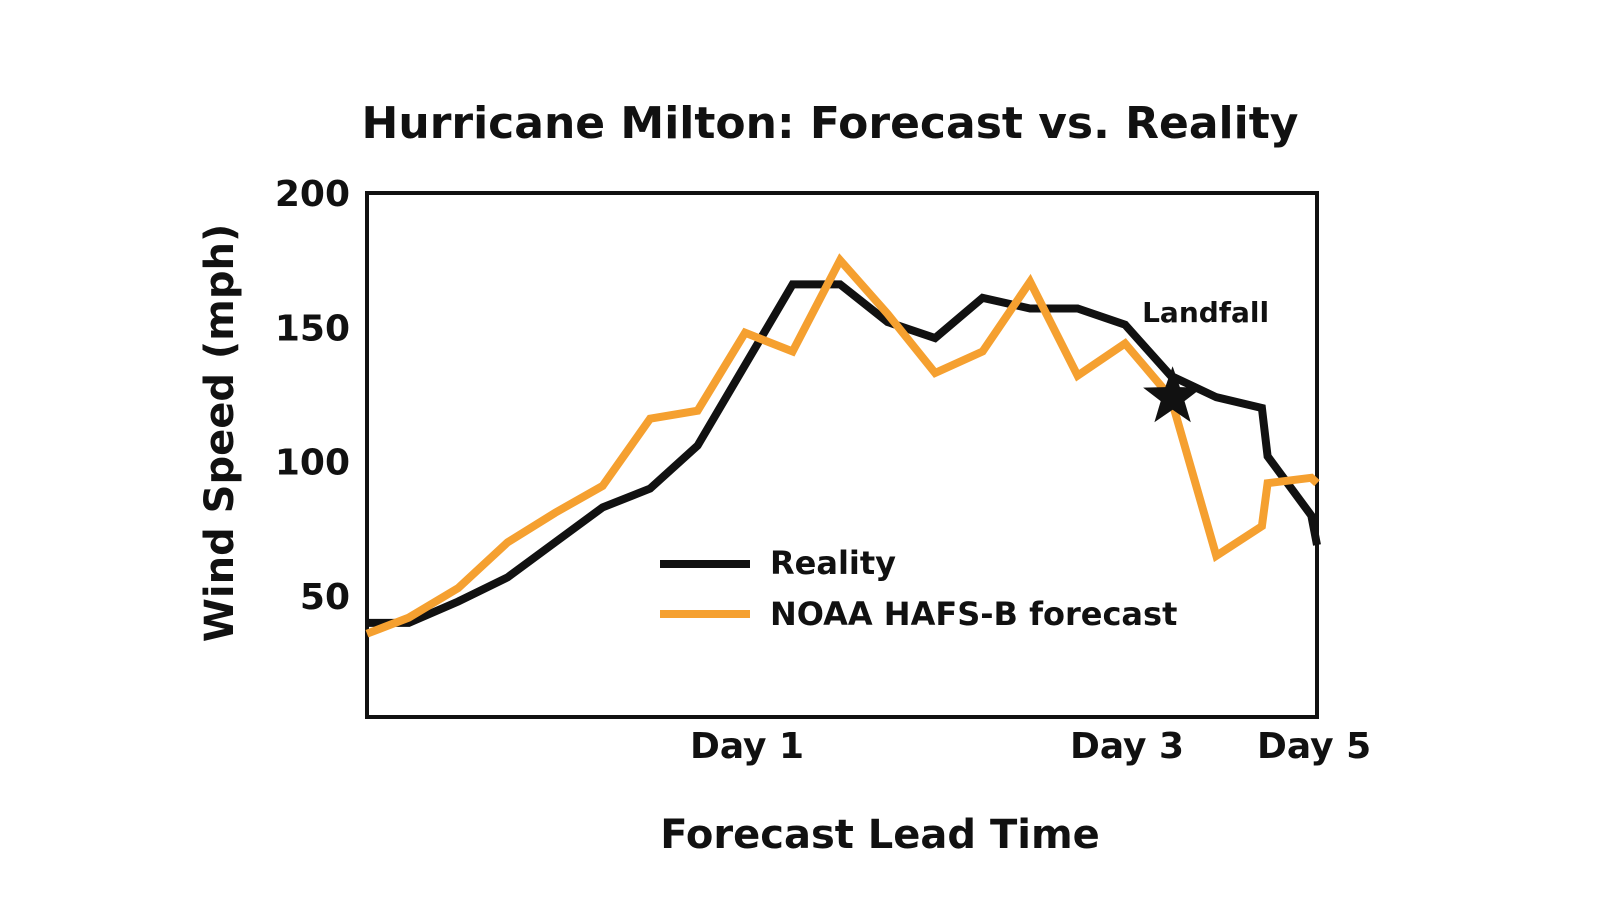 This screenshot has width=1600, height=900. Describe the element at coordinates (918, 588) in the screenshot. I see `legend: Reality NOAA HAFS-B forecast` at that location.